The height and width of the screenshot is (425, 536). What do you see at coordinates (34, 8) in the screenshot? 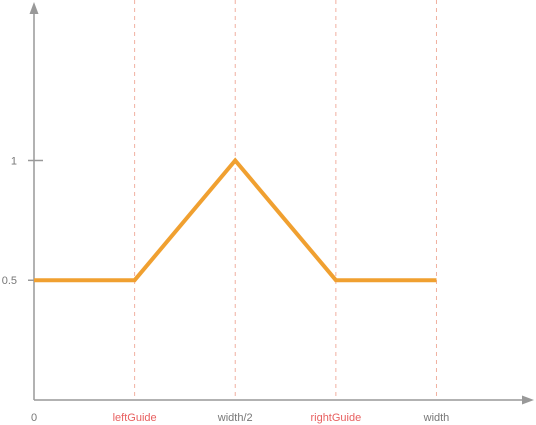
I see `y-axis-arrow` at bounding box center [34, 8].